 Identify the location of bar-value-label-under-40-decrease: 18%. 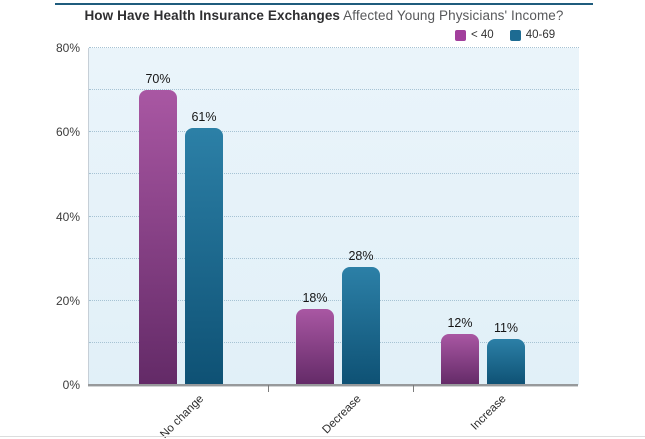
(315, 298).